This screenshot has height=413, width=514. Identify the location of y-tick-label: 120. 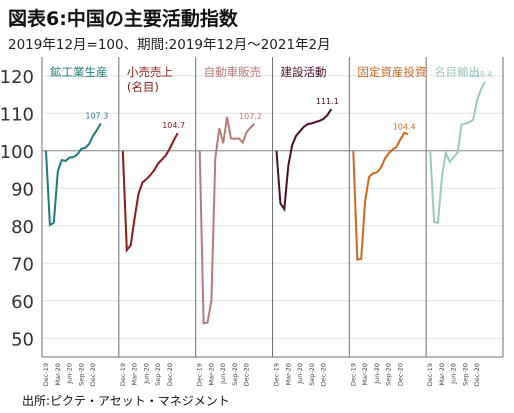
(17, 77).